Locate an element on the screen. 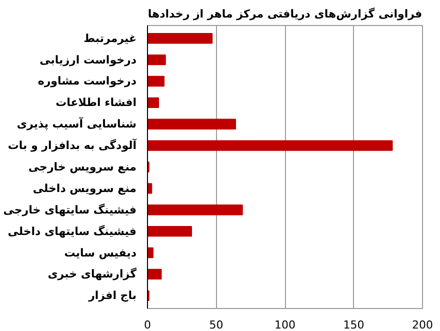 This screenshot has height=331, width=440. y-tick-label: گزارشهای خبری is located at coordinates (93, 274).